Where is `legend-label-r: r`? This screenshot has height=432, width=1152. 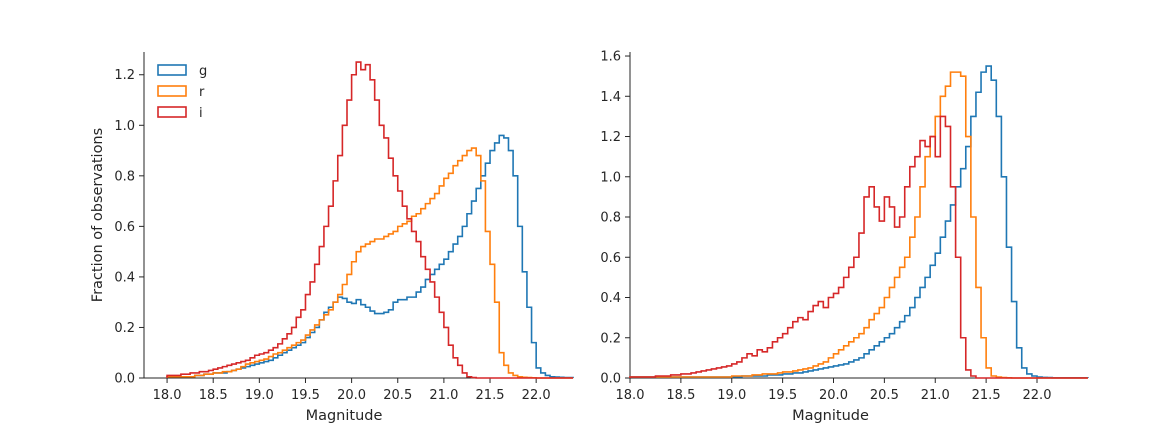 legend-label-r: r is located at coordinates (202, 92).